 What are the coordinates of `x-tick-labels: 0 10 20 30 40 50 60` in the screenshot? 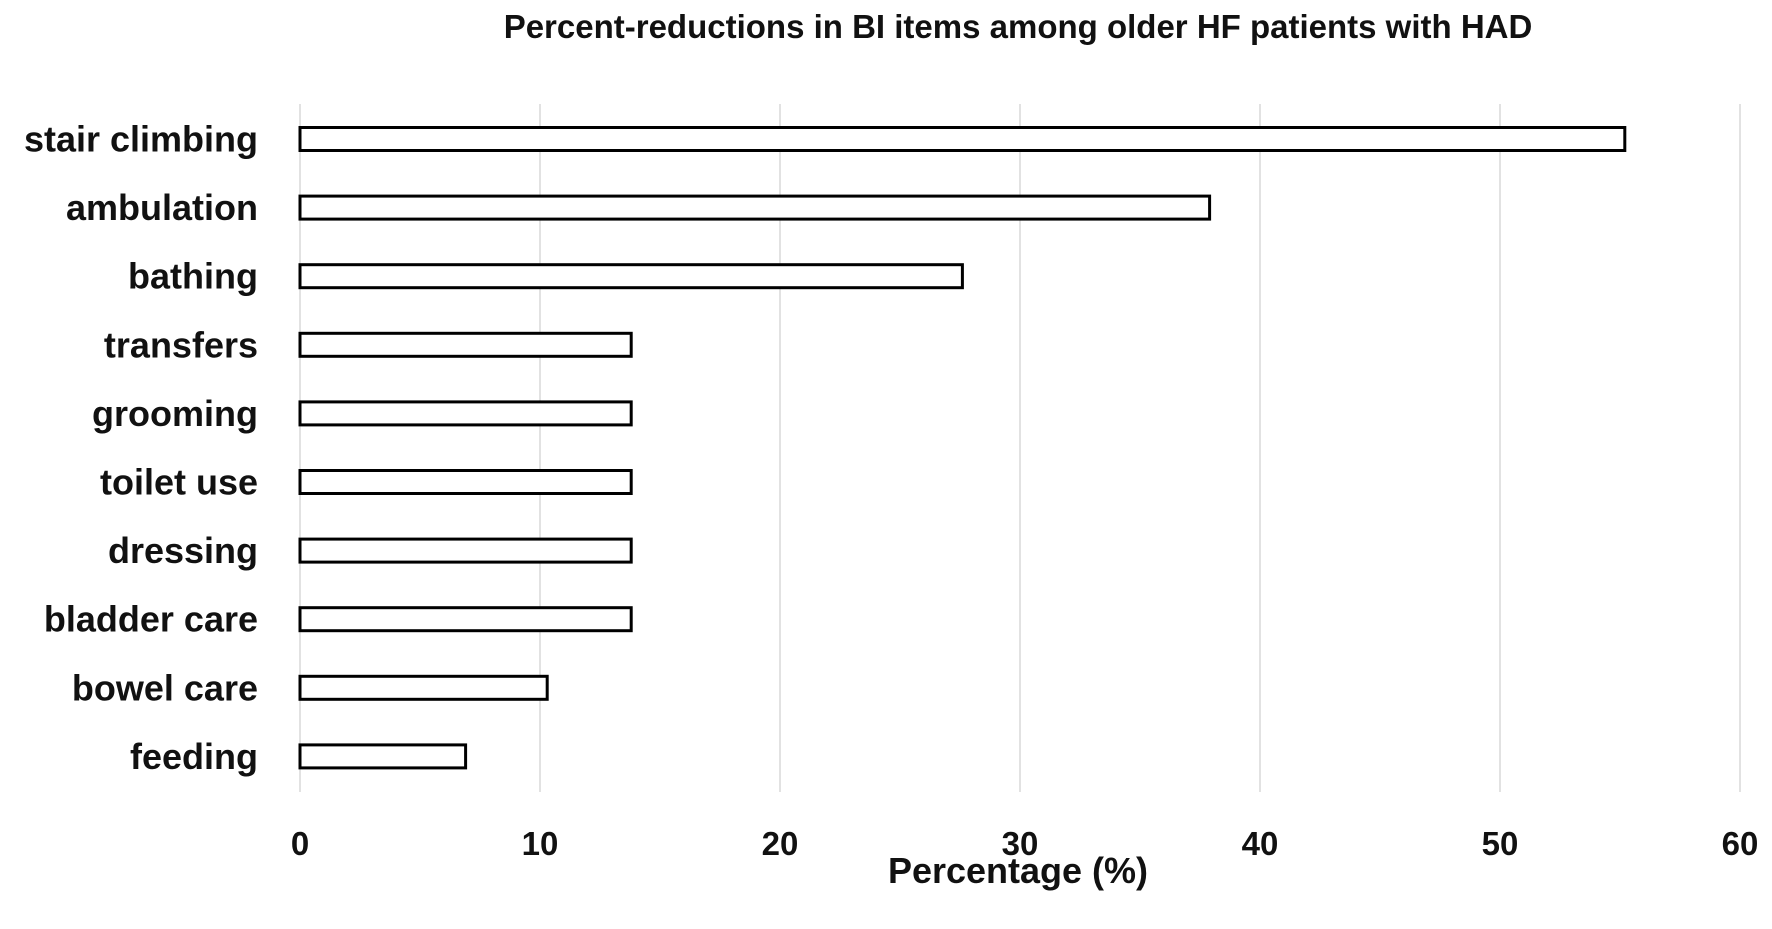 It's located at (1025, 843).